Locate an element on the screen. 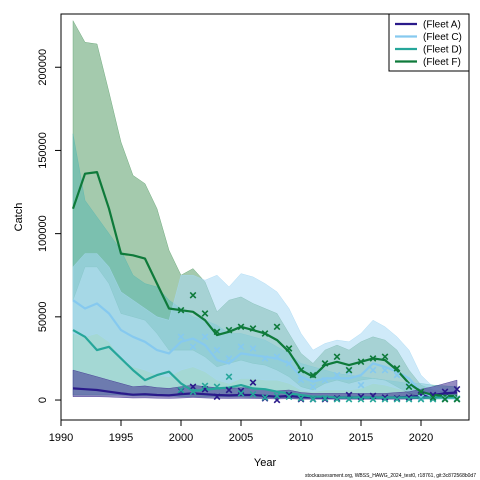  observed-points is located at coordinates (319, 347).